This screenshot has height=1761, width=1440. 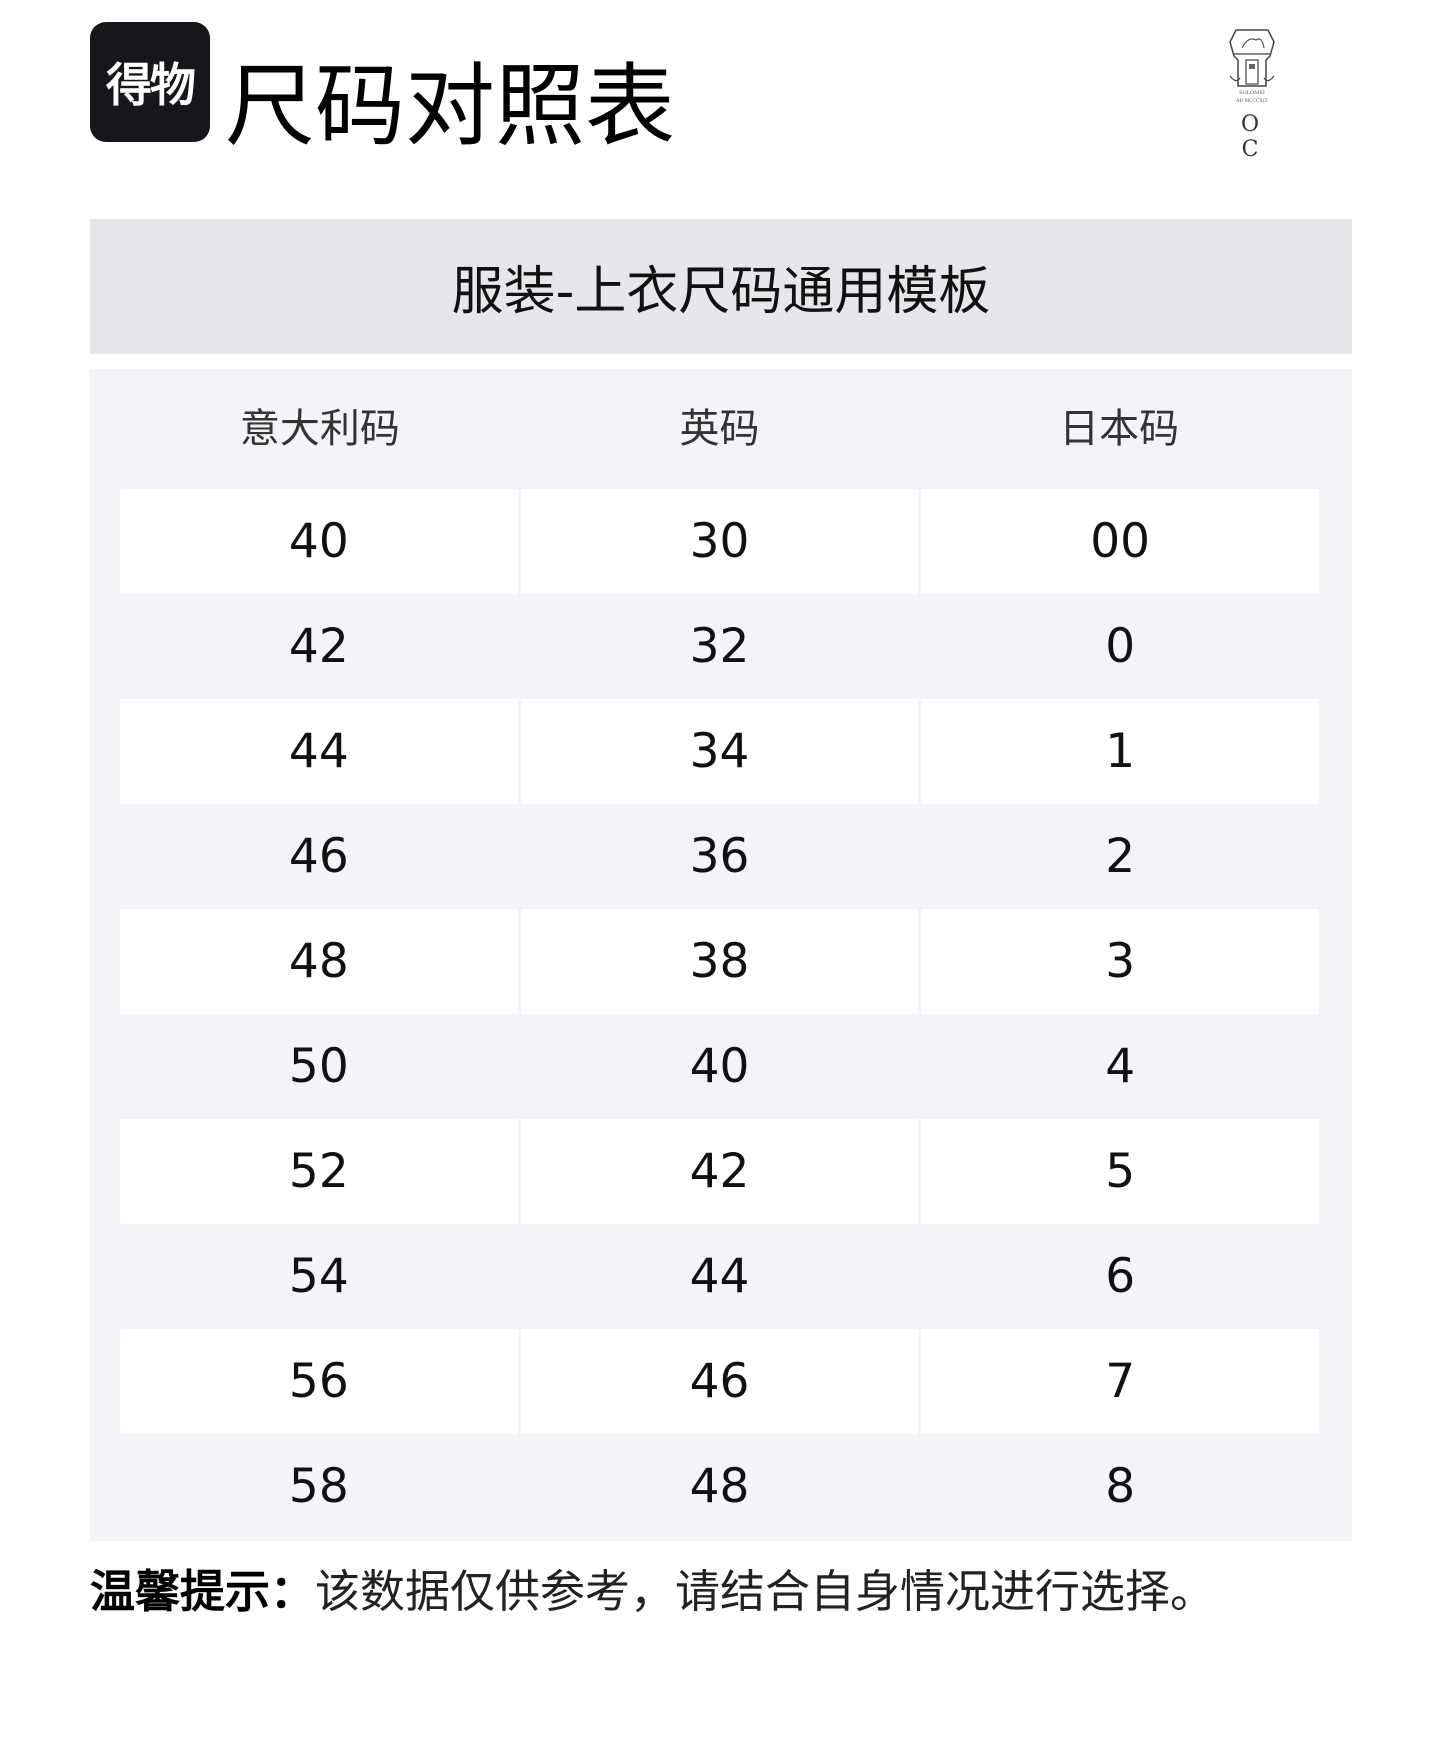 I want to click on section-title: 服装-上衣尺码通用模板, so click(x=721, y=286).